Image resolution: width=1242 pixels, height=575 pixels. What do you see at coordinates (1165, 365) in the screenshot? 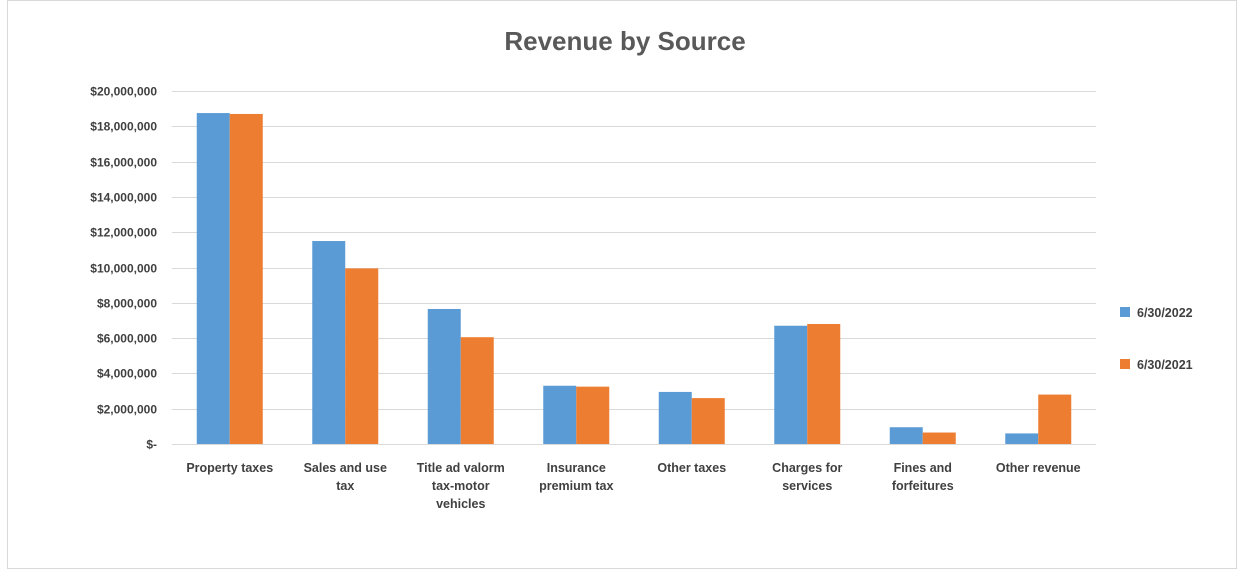
I see `legend-label: 6/30/2021` at bounding box center [1165, 365].